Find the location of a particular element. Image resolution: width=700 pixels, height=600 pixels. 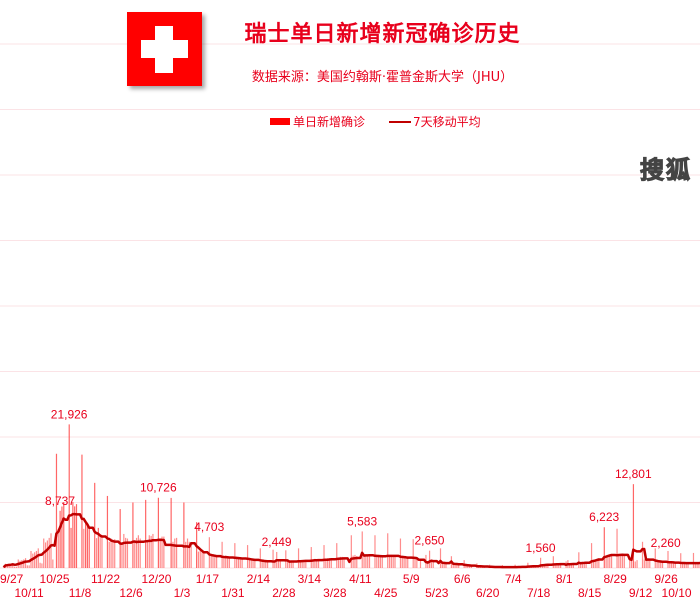

x-tick-label: 9/27 is located at coordinates (12, 579).